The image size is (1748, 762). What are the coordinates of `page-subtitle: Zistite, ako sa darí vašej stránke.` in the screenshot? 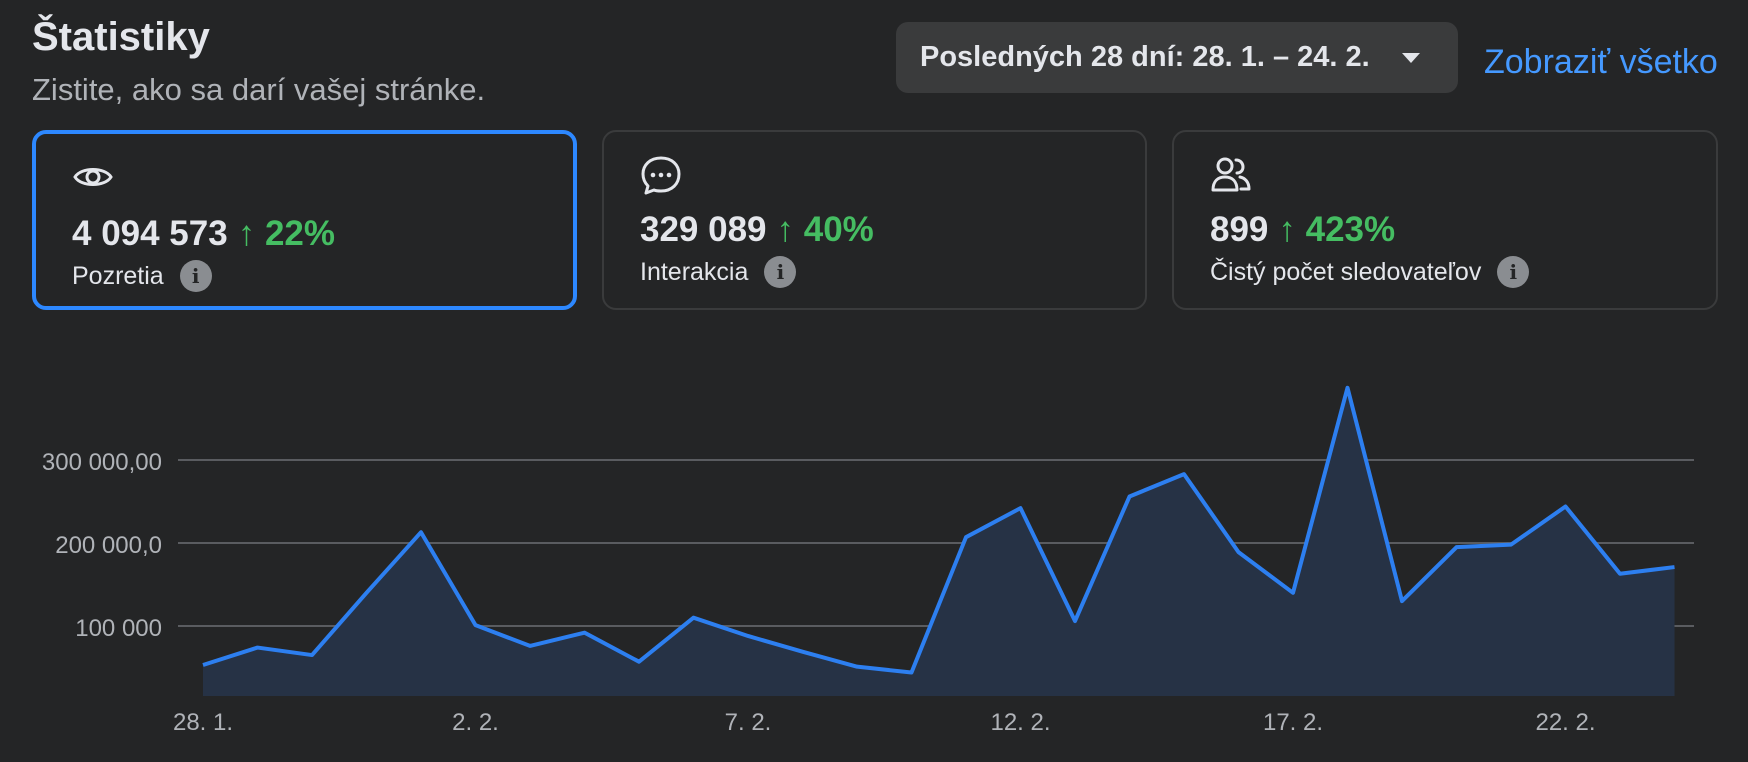 It's located at (259, 89).